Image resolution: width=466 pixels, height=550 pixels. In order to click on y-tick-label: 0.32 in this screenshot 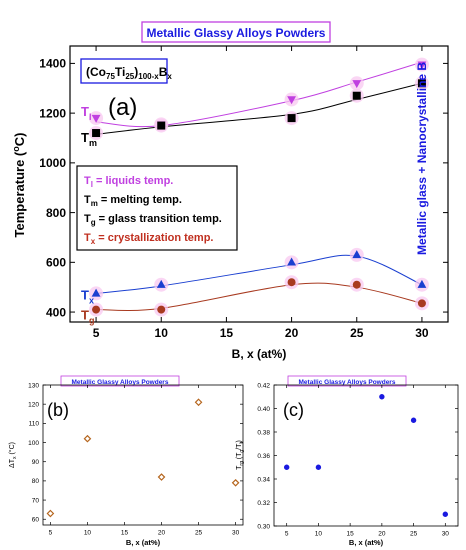, I will do `click(263, 503)`.